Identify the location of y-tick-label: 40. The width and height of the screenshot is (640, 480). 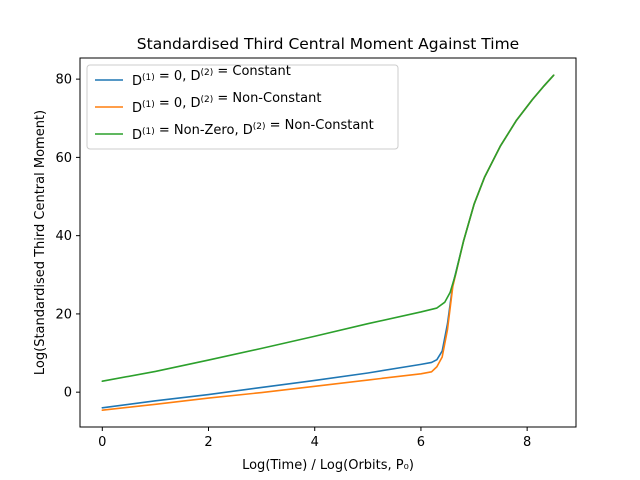
(63, 236).